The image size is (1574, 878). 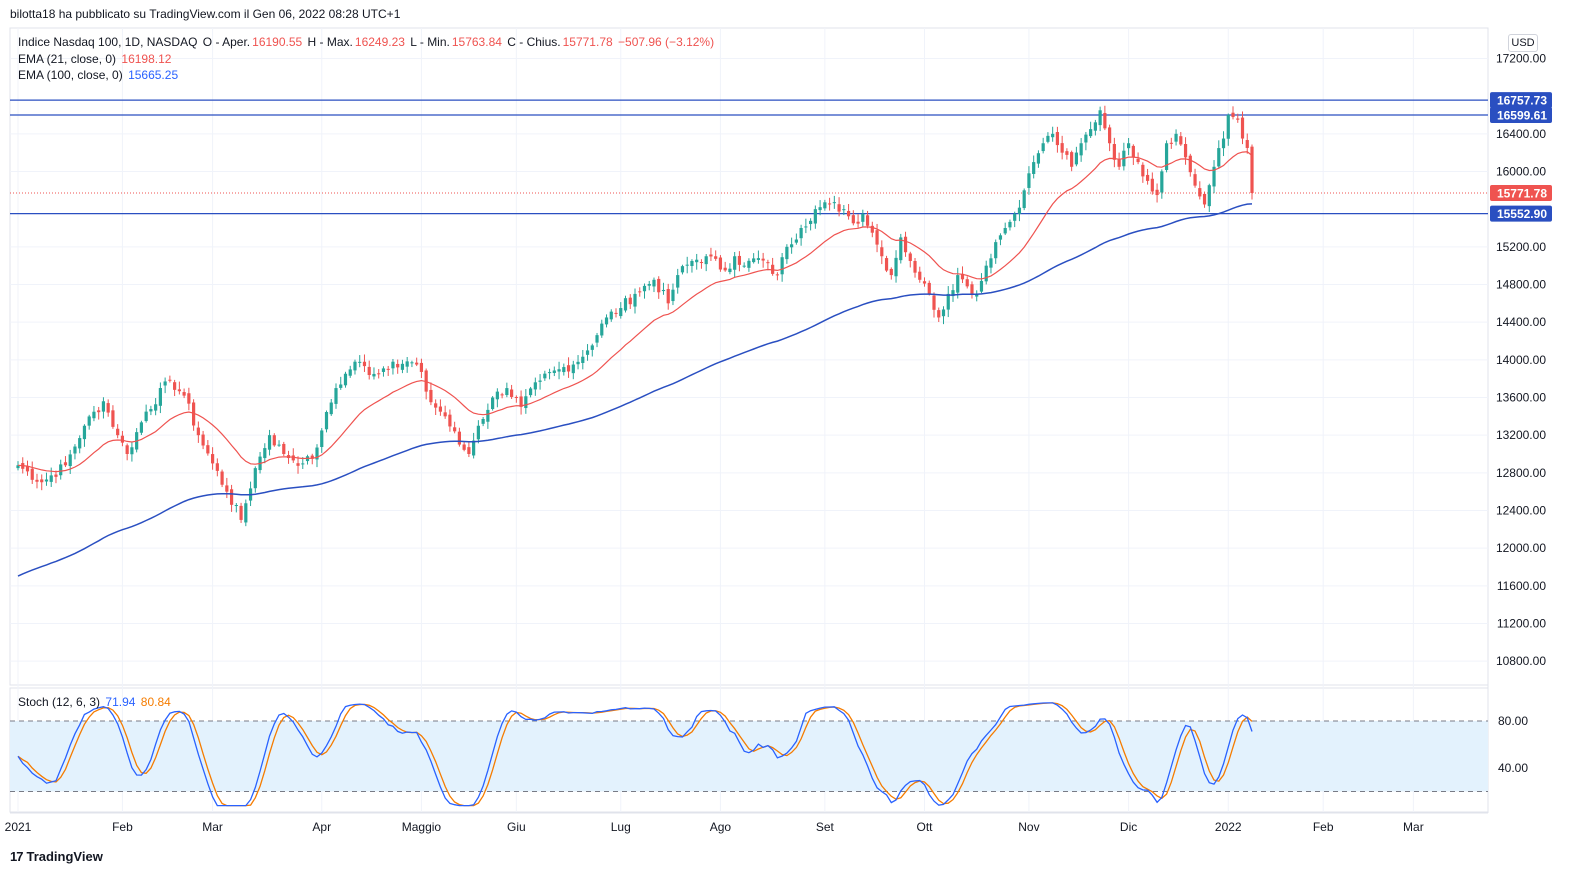 I want to click on ema100-label: EMA (100, close, 0), so click(x=70, y=75).